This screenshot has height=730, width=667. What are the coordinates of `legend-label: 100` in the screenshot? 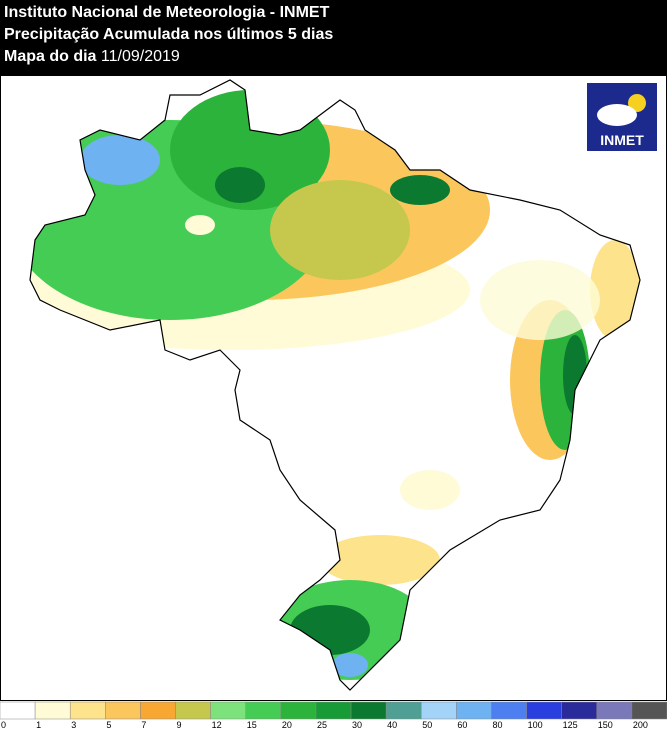 It's located at (535, 725).